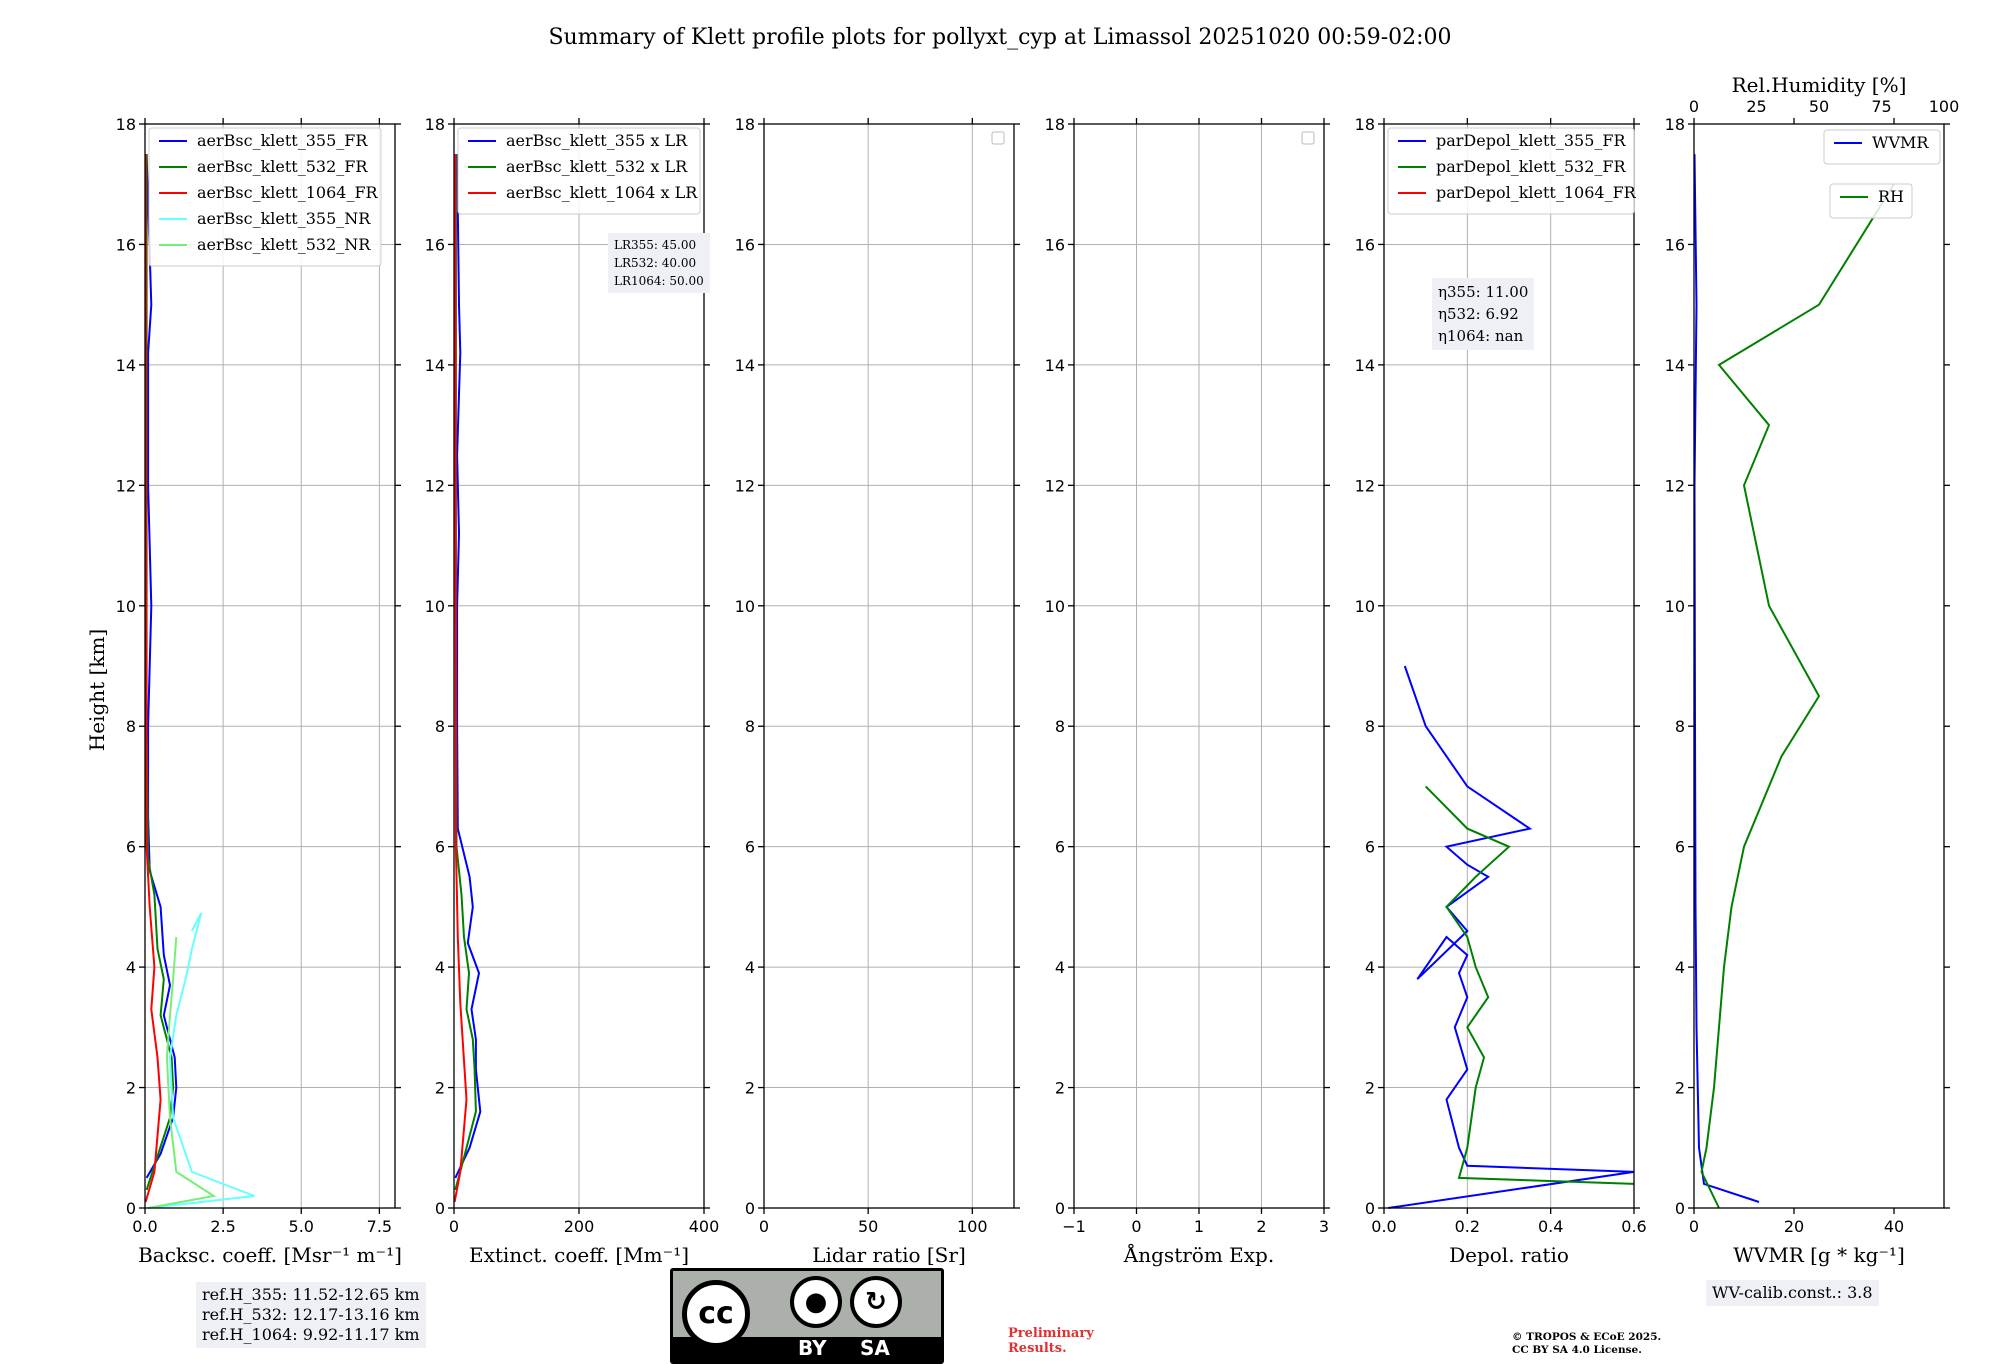 The width and height of the screenshot is (2000, 1364). Describe the element at coordinates (1531, 166) in the screenshot. I see `legend-label: parDepol_klett_532_FR` at that location.